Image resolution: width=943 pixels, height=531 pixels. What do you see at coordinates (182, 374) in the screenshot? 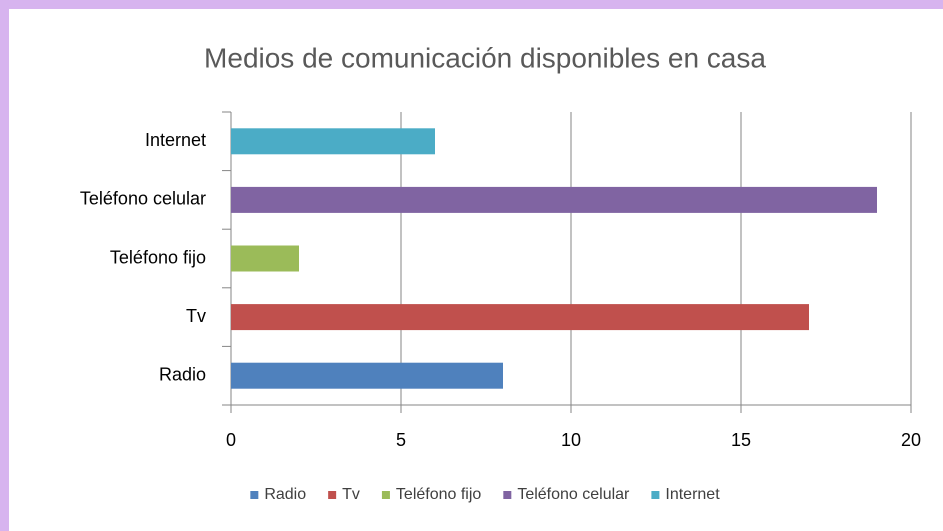
I see `y-tick-label: Radio` at bounding box center [182, 374].